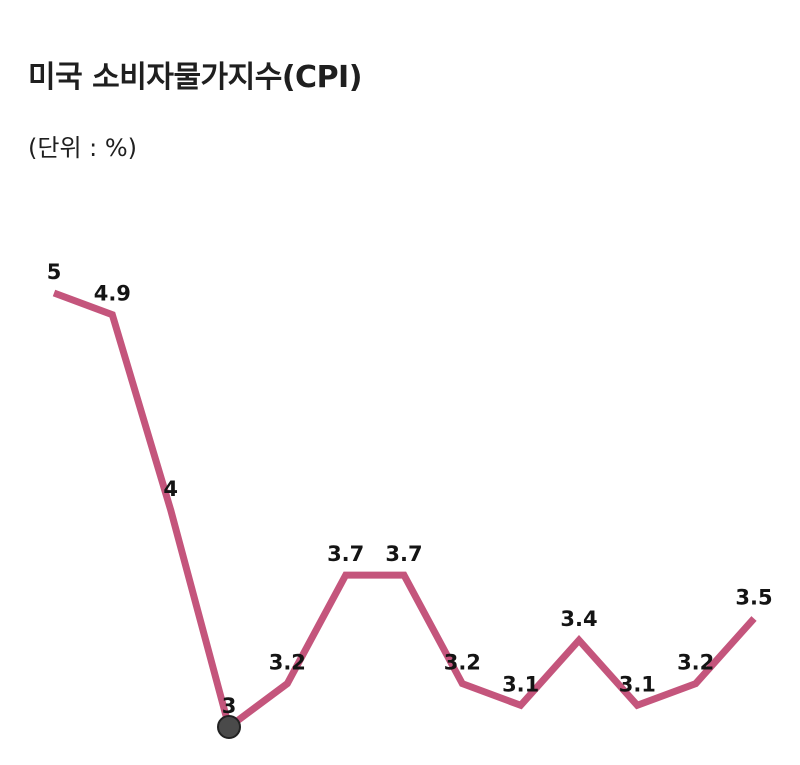  What do you see at coordinates (54, 272) in the screenshot?
I see `data-label: 5` at bounding box center [54, 272].